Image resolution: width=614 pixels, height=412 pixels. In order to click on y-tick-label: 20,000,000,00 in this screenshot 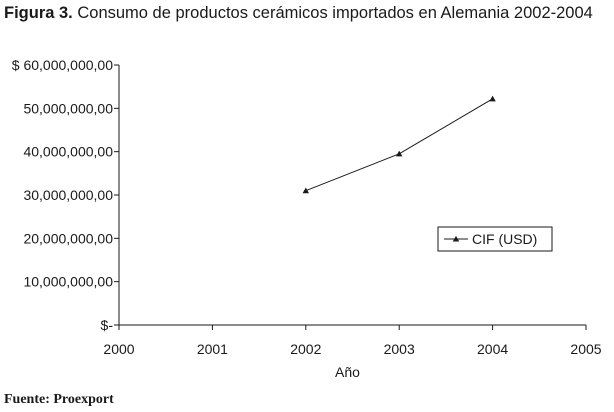, I will do `click(68, 238)`.